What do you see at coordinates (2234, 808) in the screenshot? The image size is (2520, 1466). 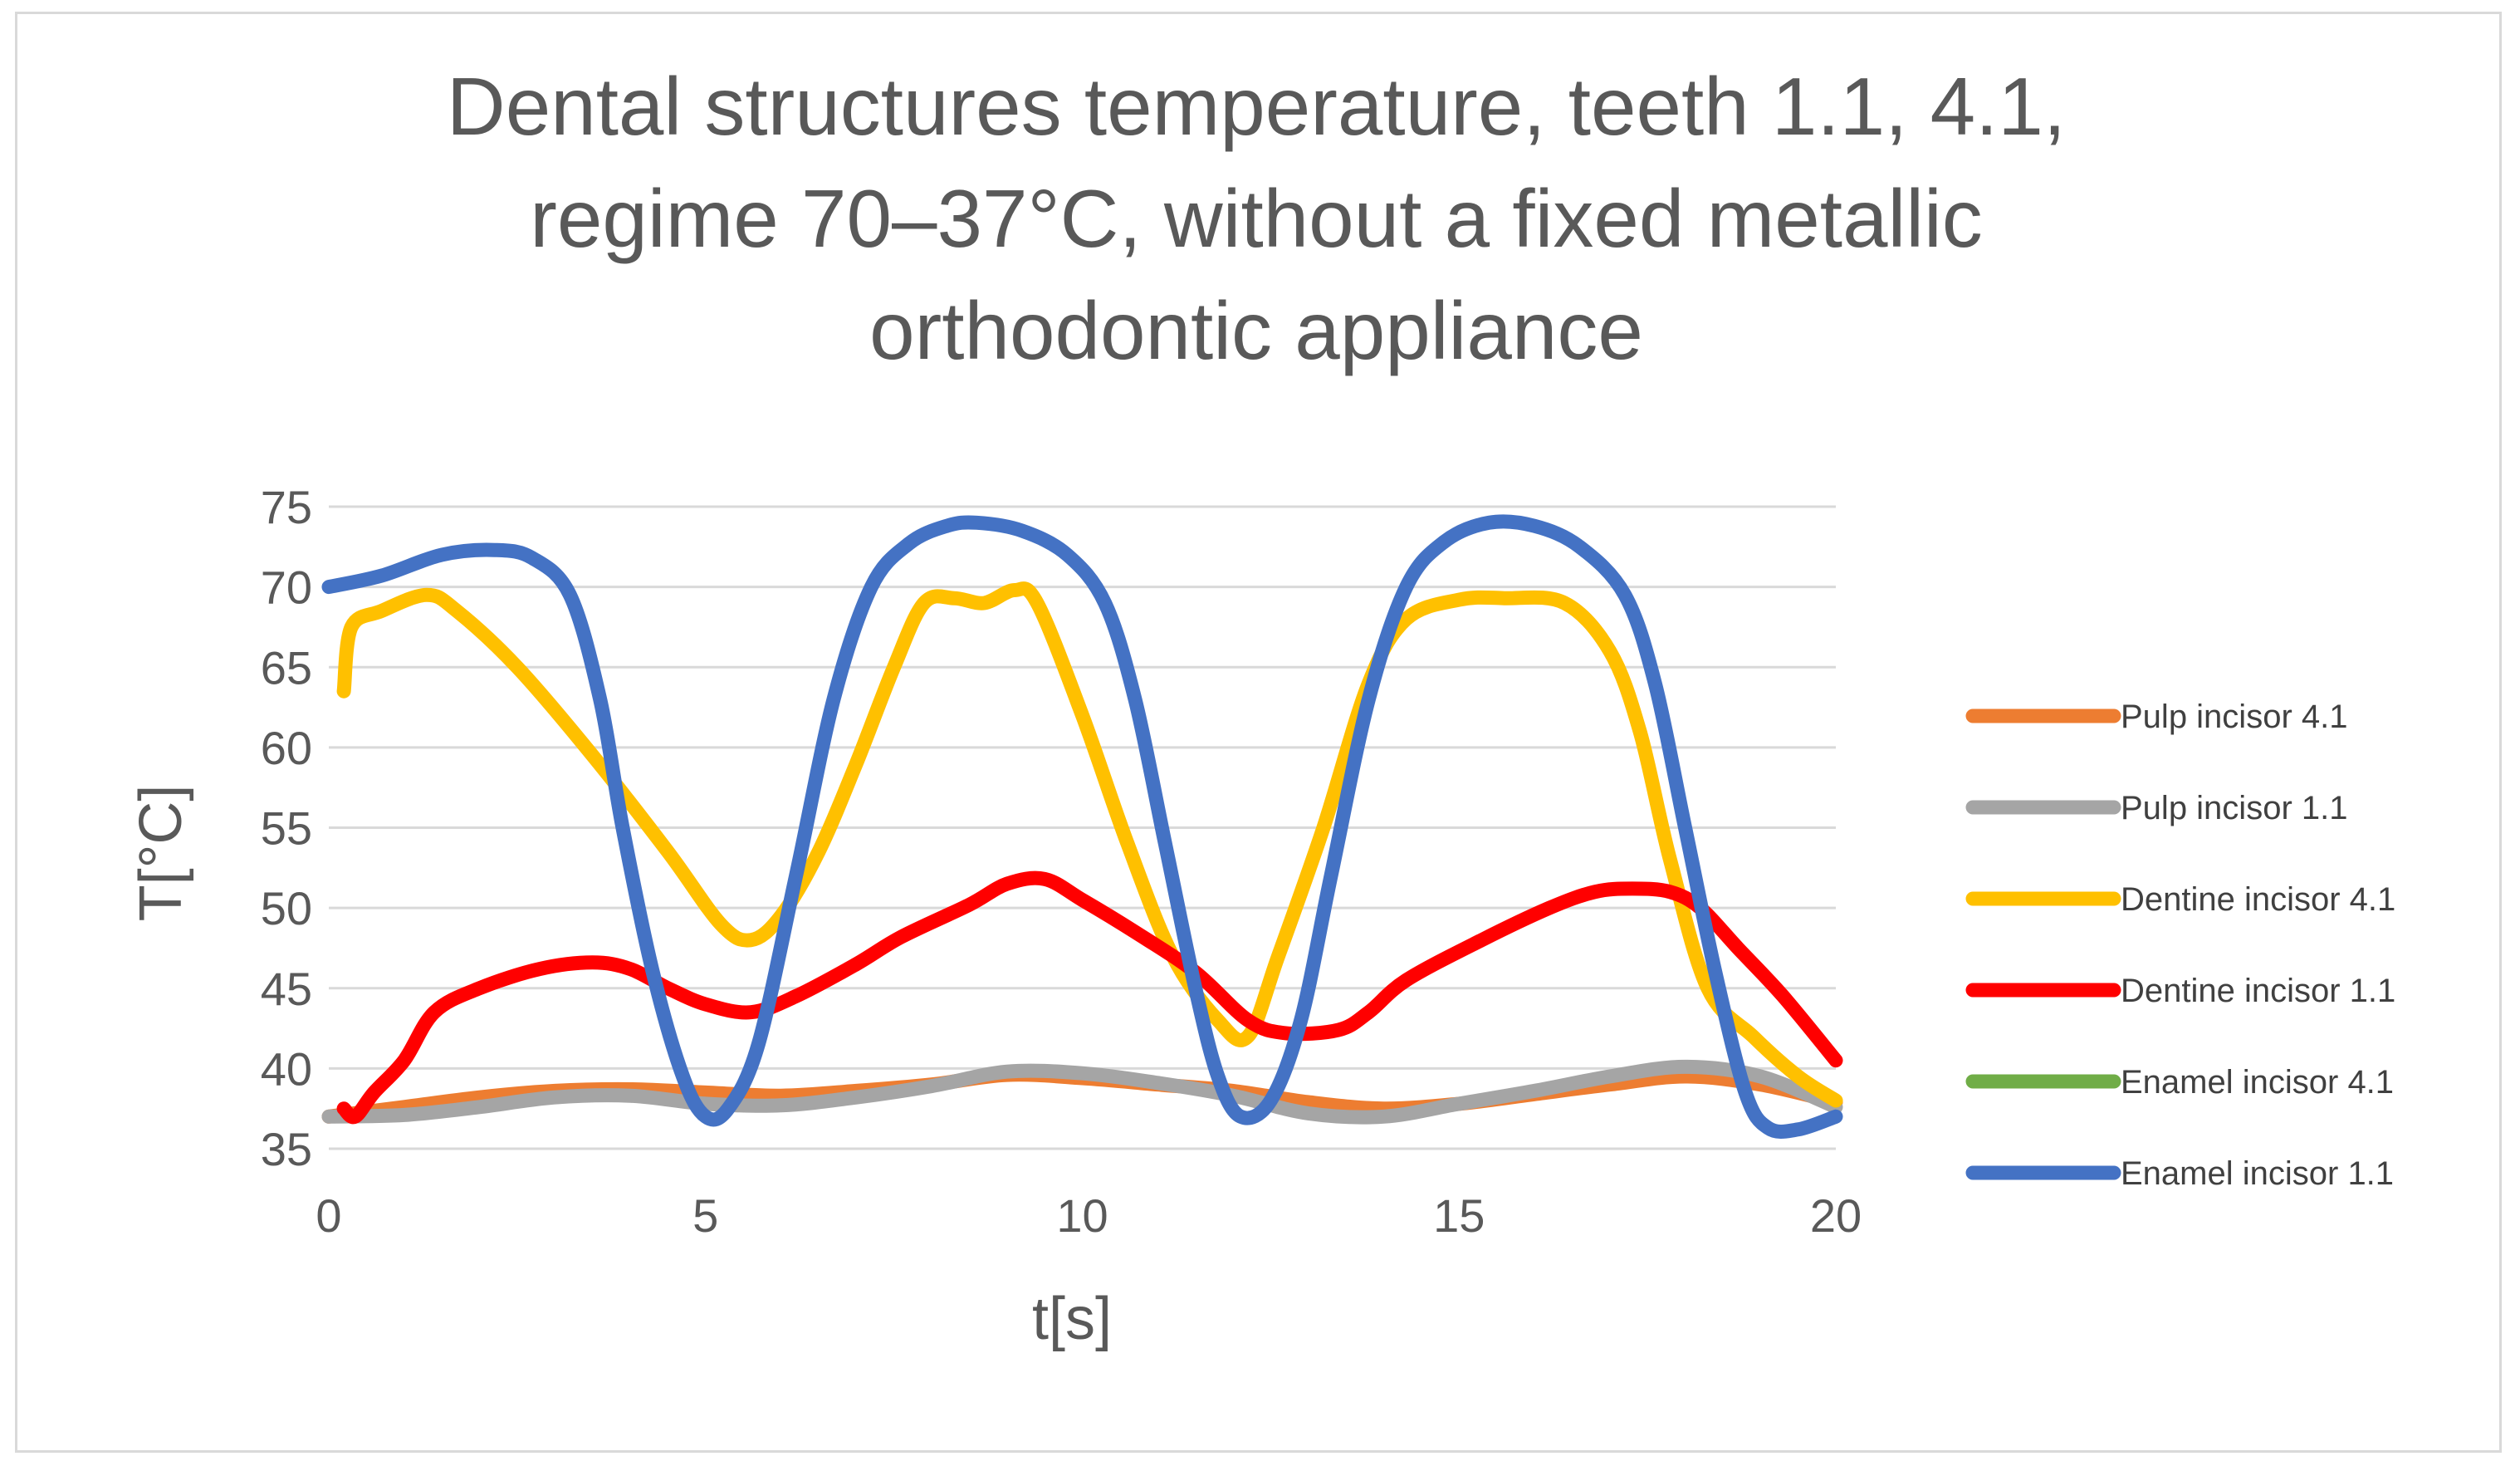 I see `legend-label: Pulp incisor 1.1` at bounding box center [2234, 808].